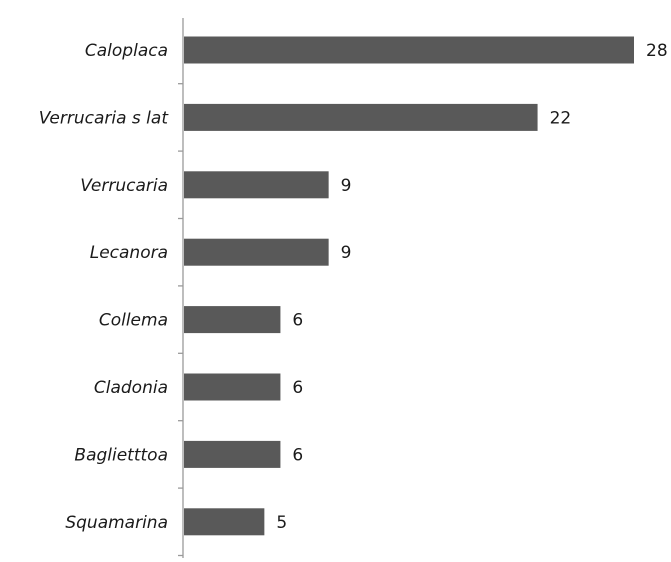  I want to click on category-label: Caloplaca, so click(126, 51).